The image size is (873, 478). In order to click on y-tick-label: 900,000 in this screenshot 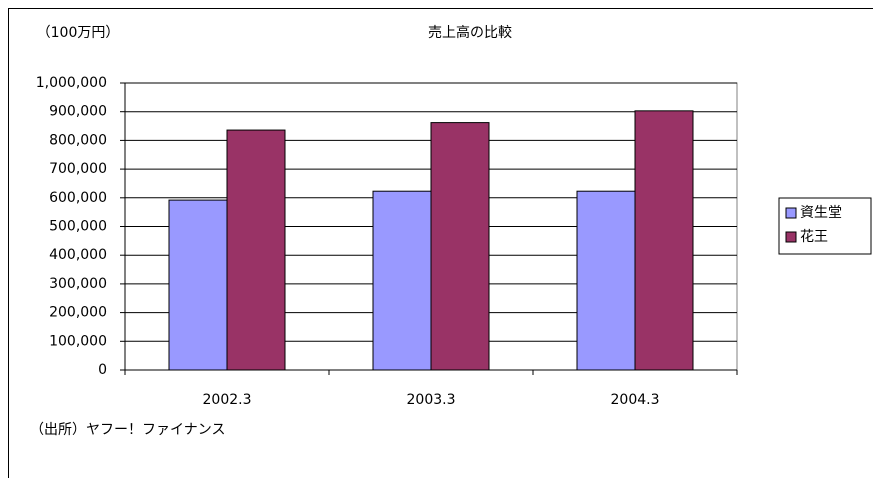, I will do `click(78, 112)`.